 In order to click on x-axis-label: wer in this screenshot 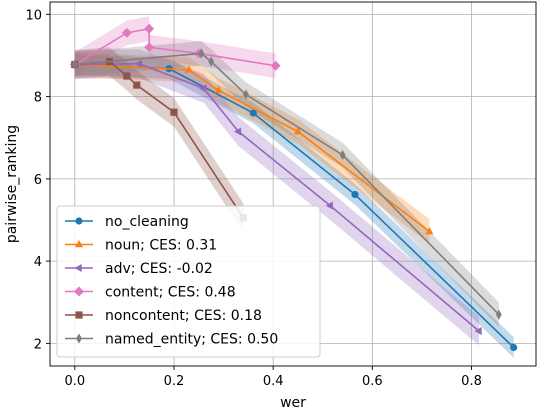, I will do `click(293, 403)`.